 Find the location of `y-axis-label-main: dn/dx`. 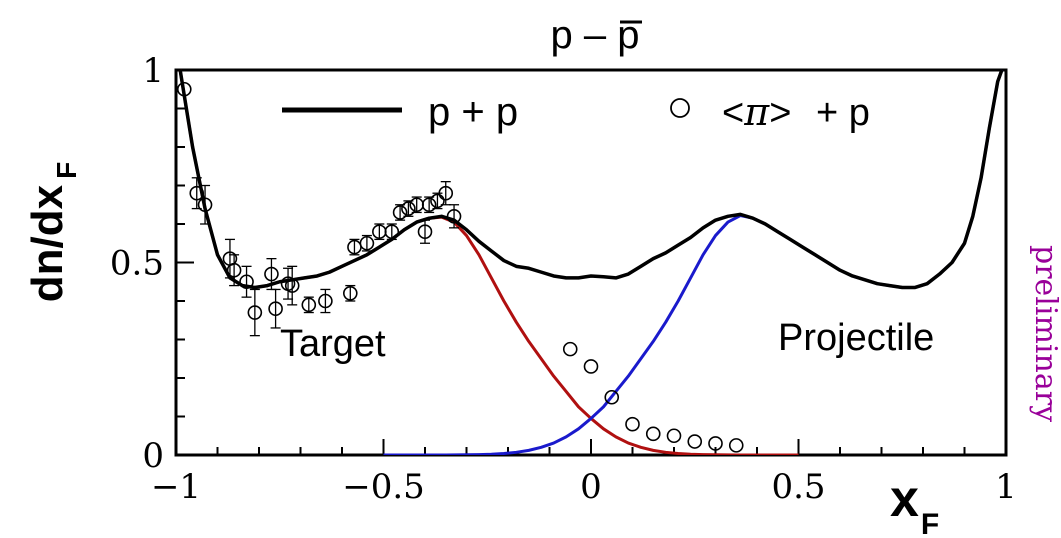

y-axis-label-main: dn/dx is located at coordinates (47, 243).